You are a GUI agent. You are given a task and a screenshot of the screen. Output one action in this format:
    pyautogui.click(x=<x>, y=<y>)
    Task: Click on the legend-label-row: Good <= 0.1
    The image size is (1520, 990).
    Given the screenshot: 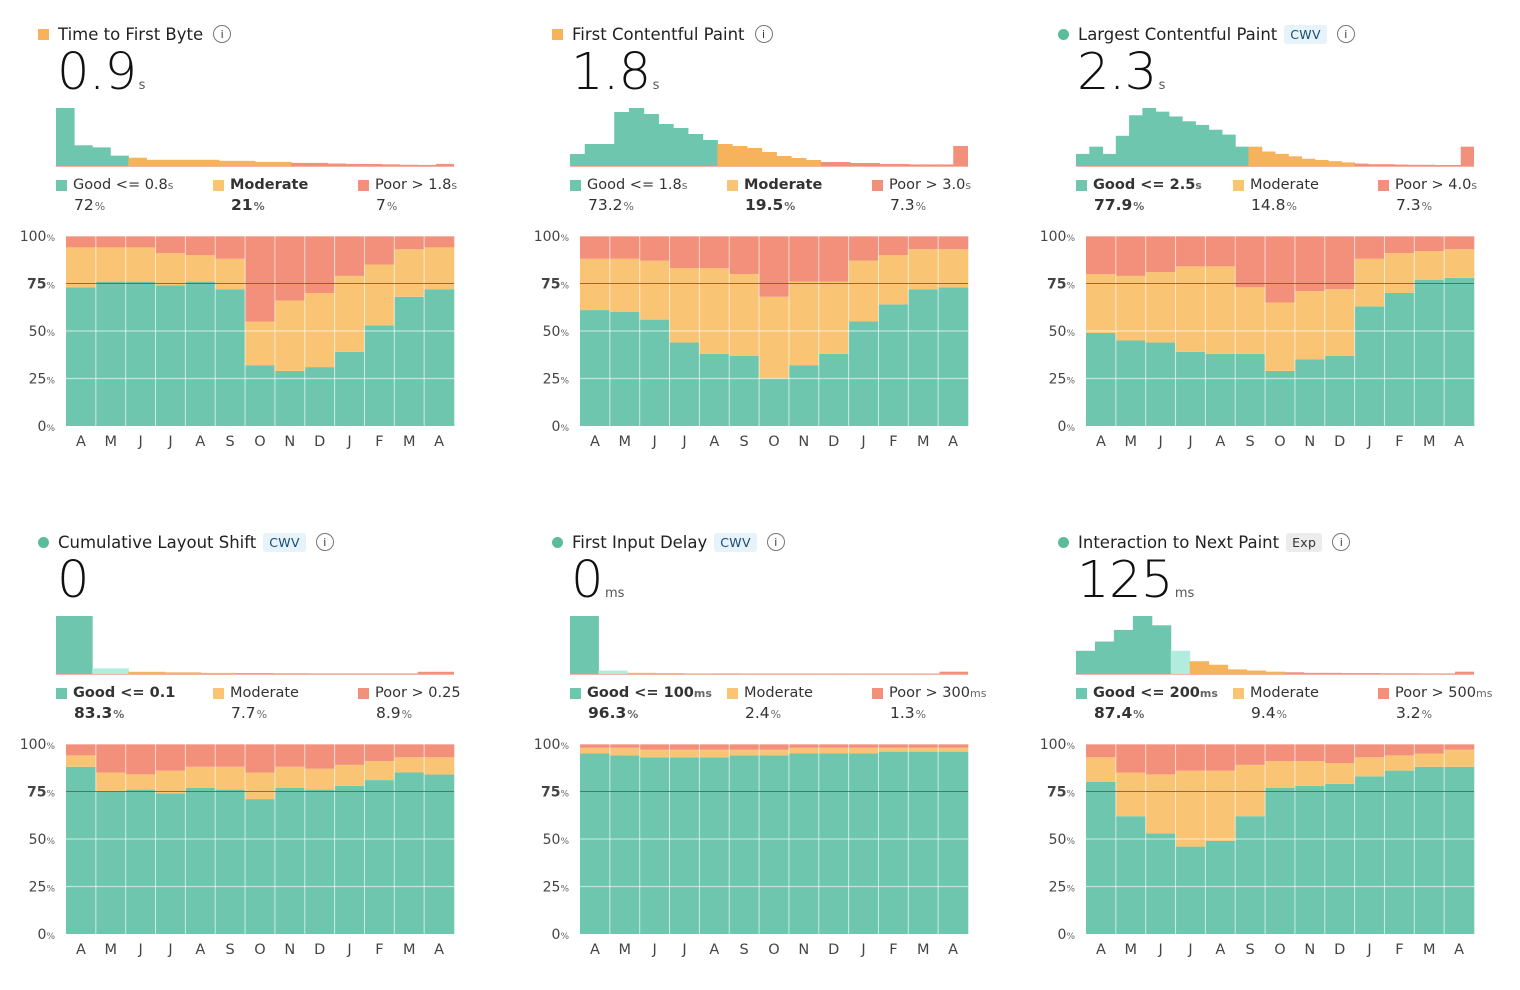 What is the action you would take?
    pyautogui.click(x=115, y=693)
    